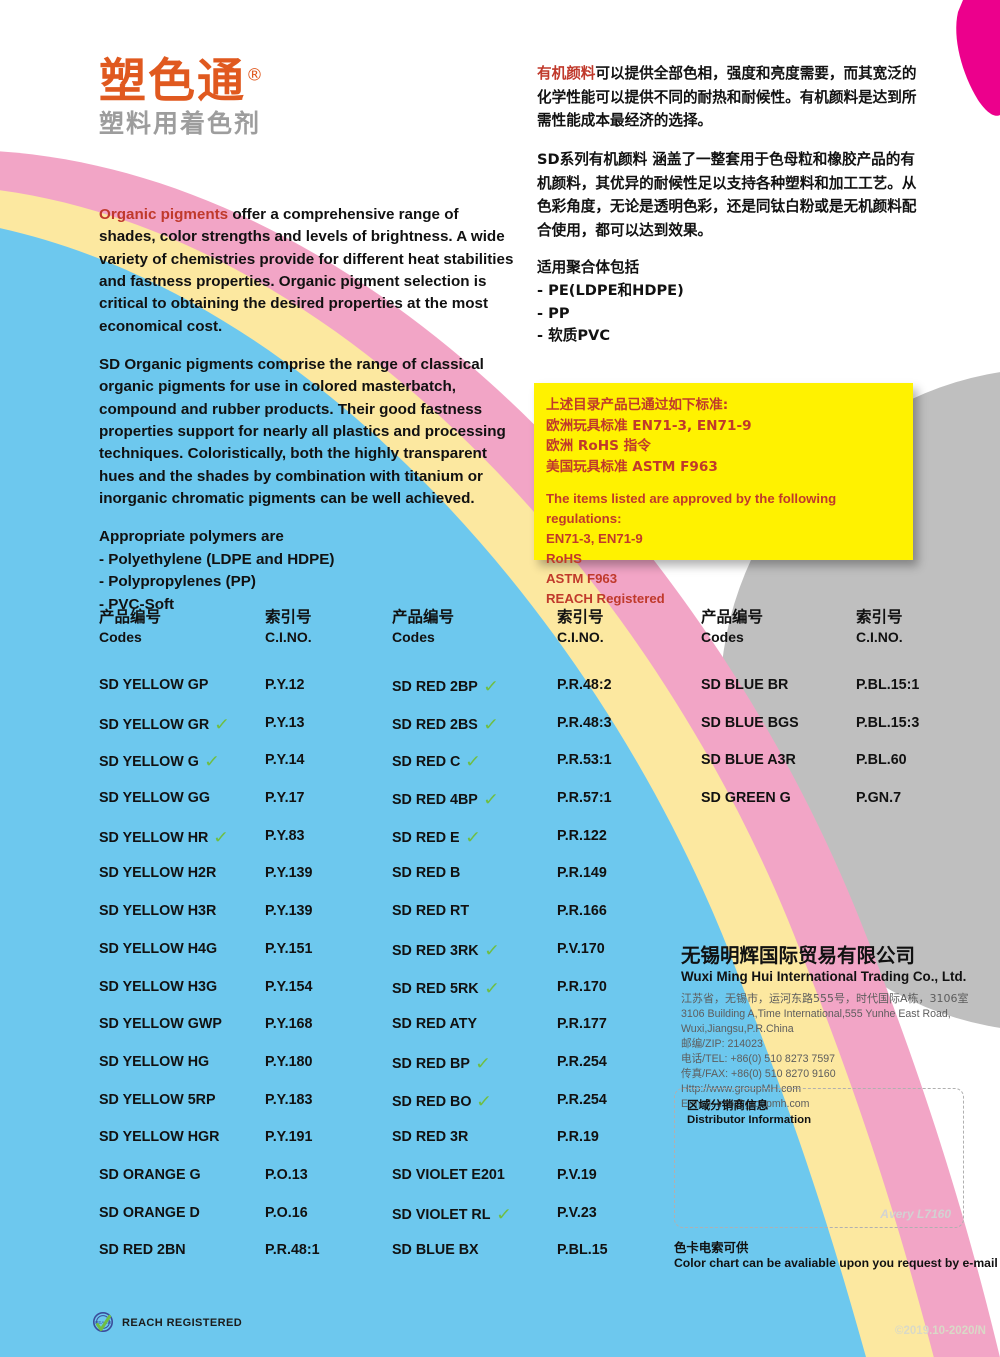 This screenshot has height=1357, width=1000. What do you see at coordinates (778, 760) in the screenshot?
I see `cell-product-code: SD BLUE A3R` at bounding box center [778, 760].